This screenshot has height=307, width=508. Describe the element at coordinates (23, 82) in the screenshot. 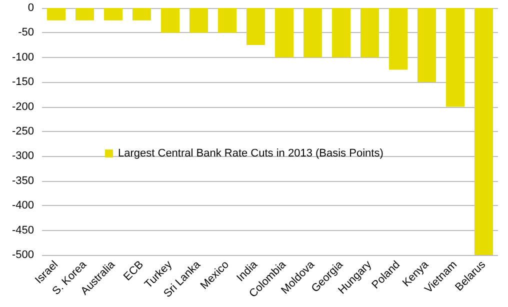

I see `y-tick-label: -150` at that location.